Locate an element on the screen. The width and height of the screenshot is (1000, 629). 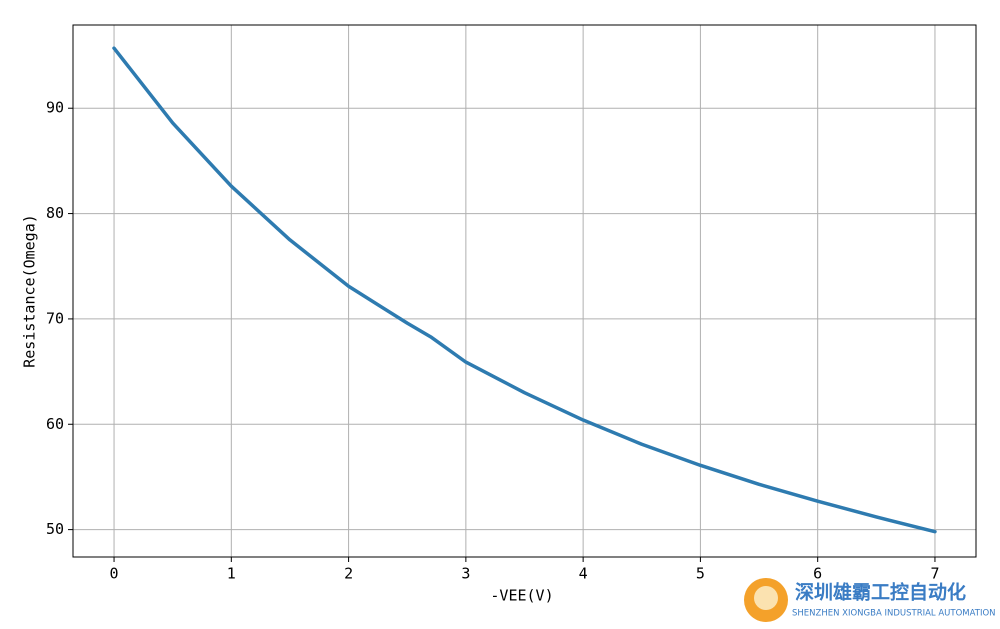
watermark-subtitle: SHENZHEN XIONGBA INDUSTRIAL AUTOMATION is located at coordinates (894, 614).